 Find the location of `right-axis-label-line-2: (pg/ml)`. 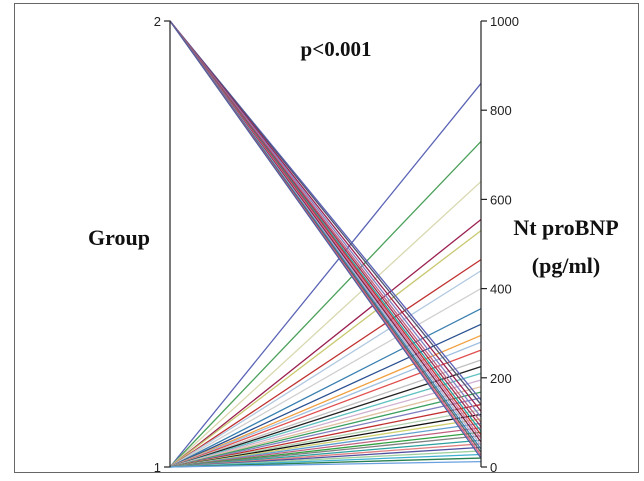

right-axis-label-line-2: (pg/ml) is located at coordinates (566, 265).